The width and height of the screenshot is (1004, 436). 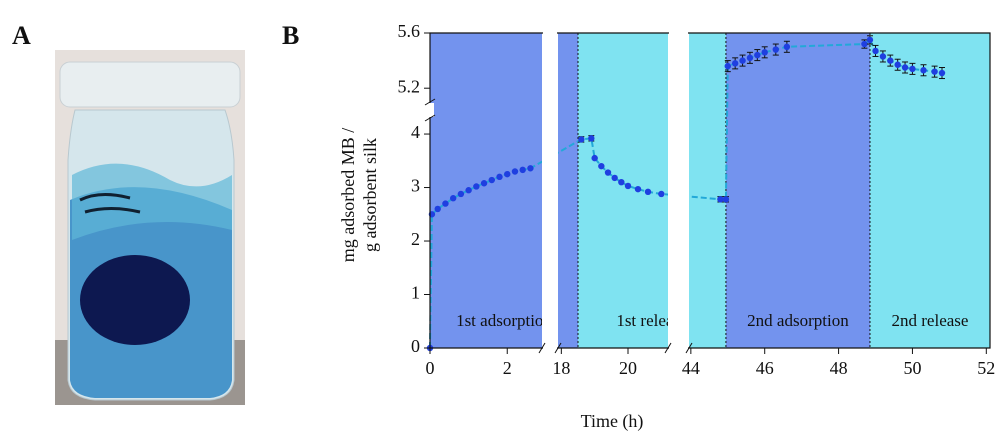 I want to click on y-tick-label: 3, so click(x=415, y=186).